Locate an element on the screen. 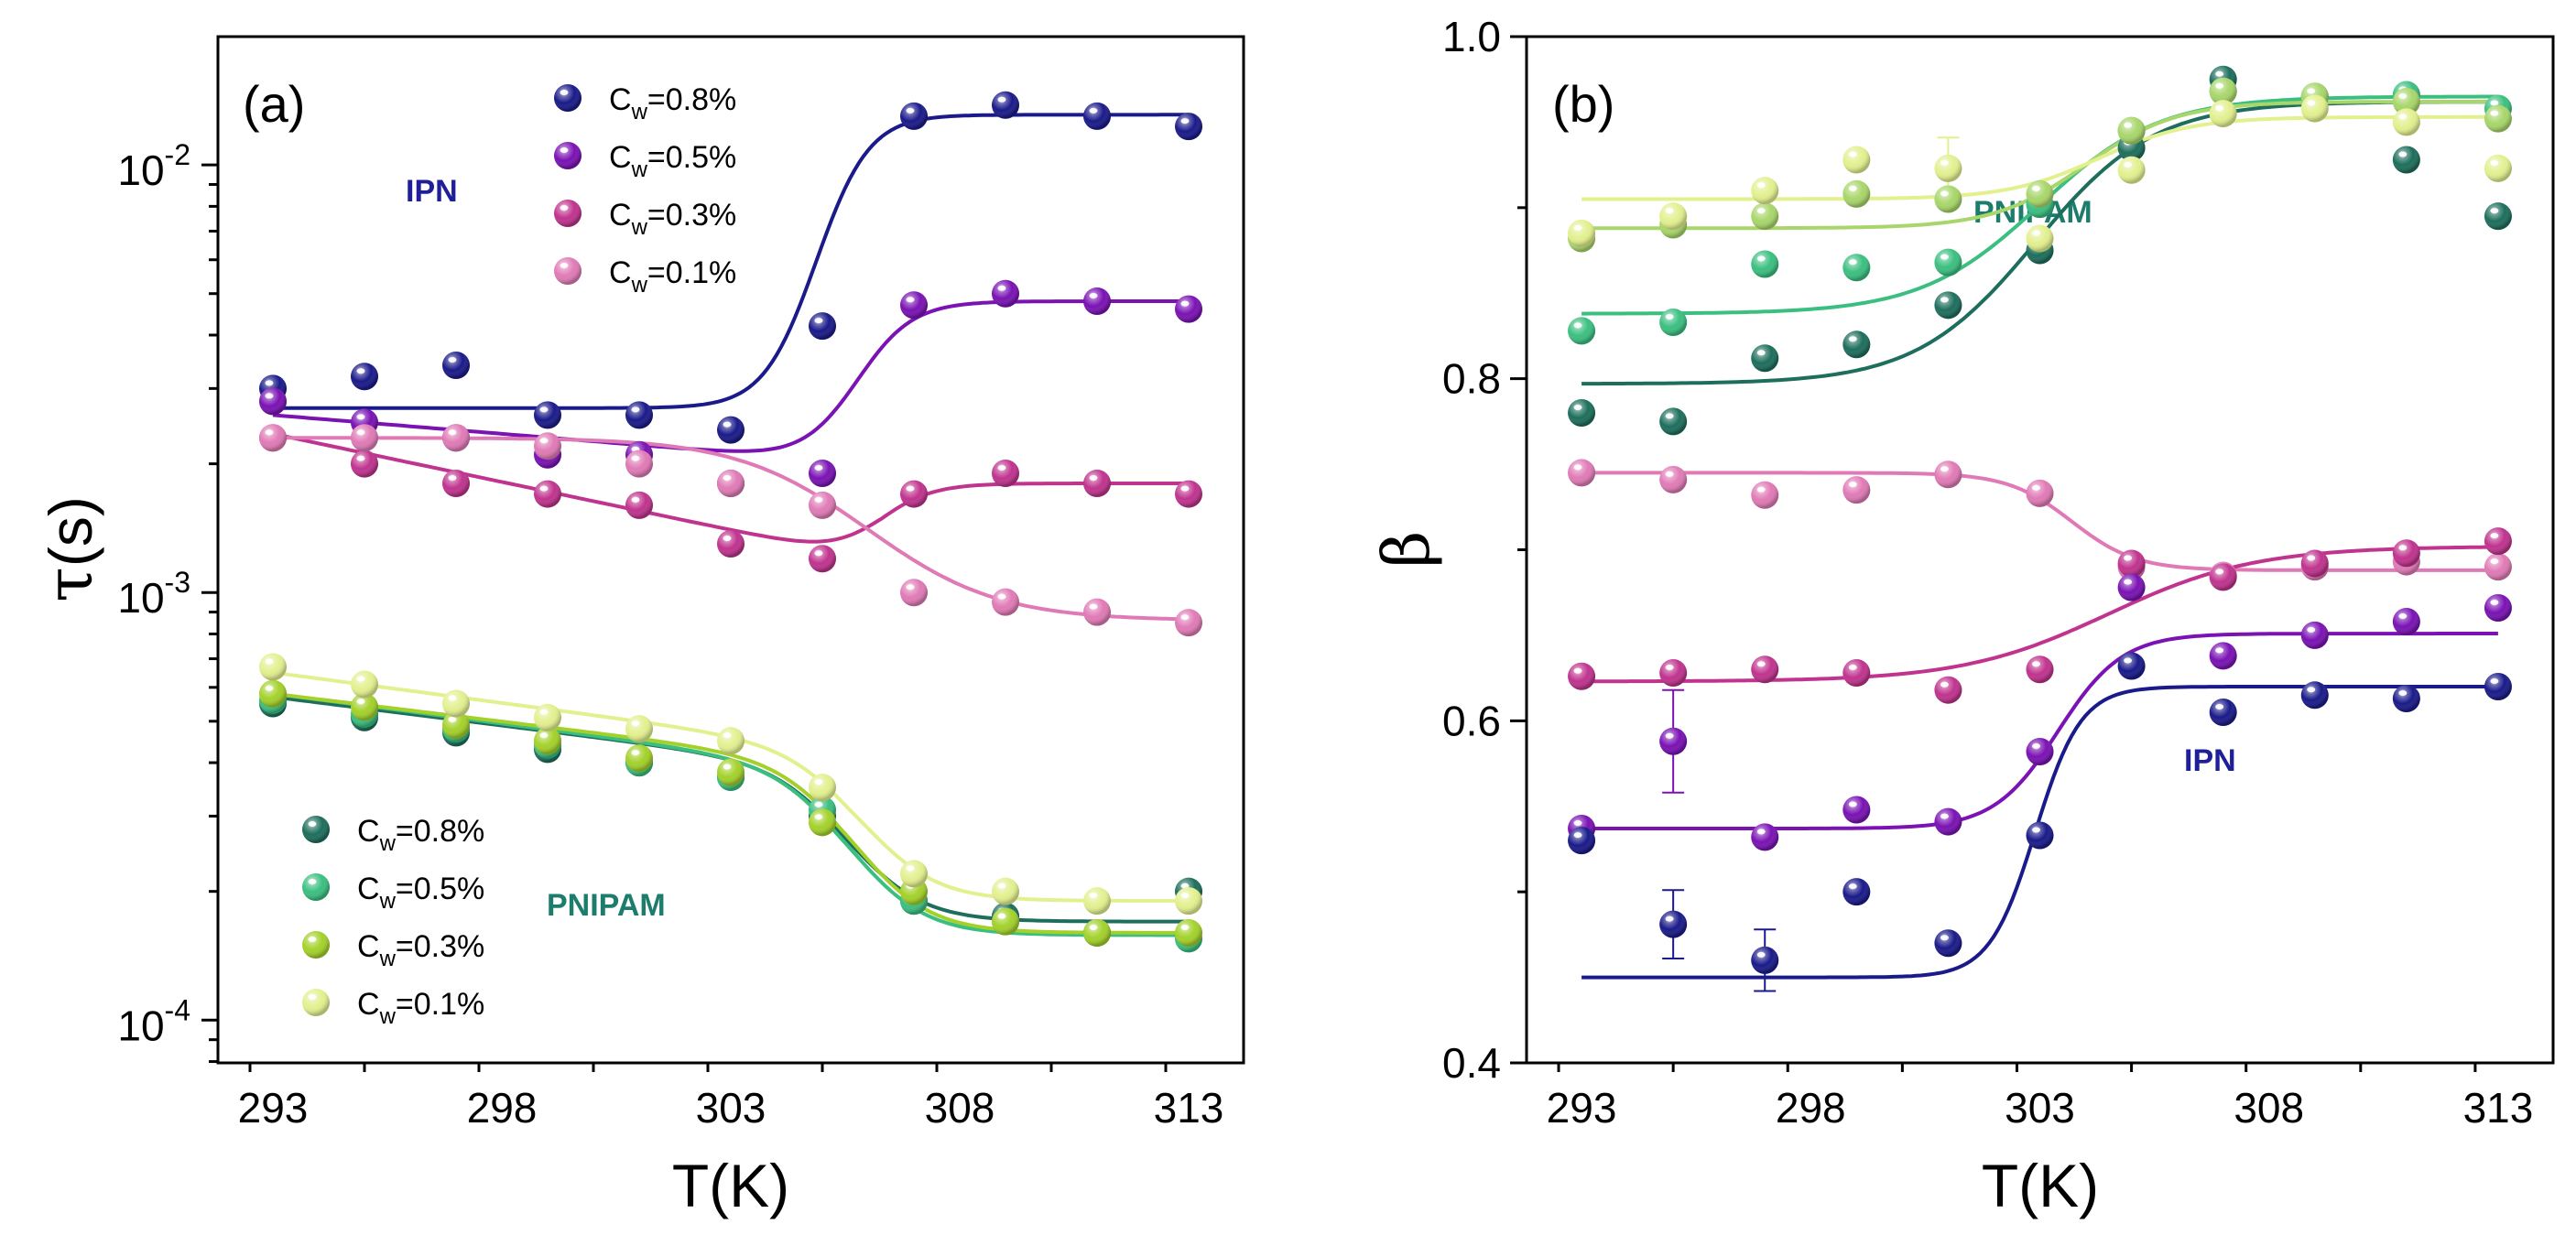  panel-b-y-tick-label: 1.0 is located at coordinates (1471, 36).